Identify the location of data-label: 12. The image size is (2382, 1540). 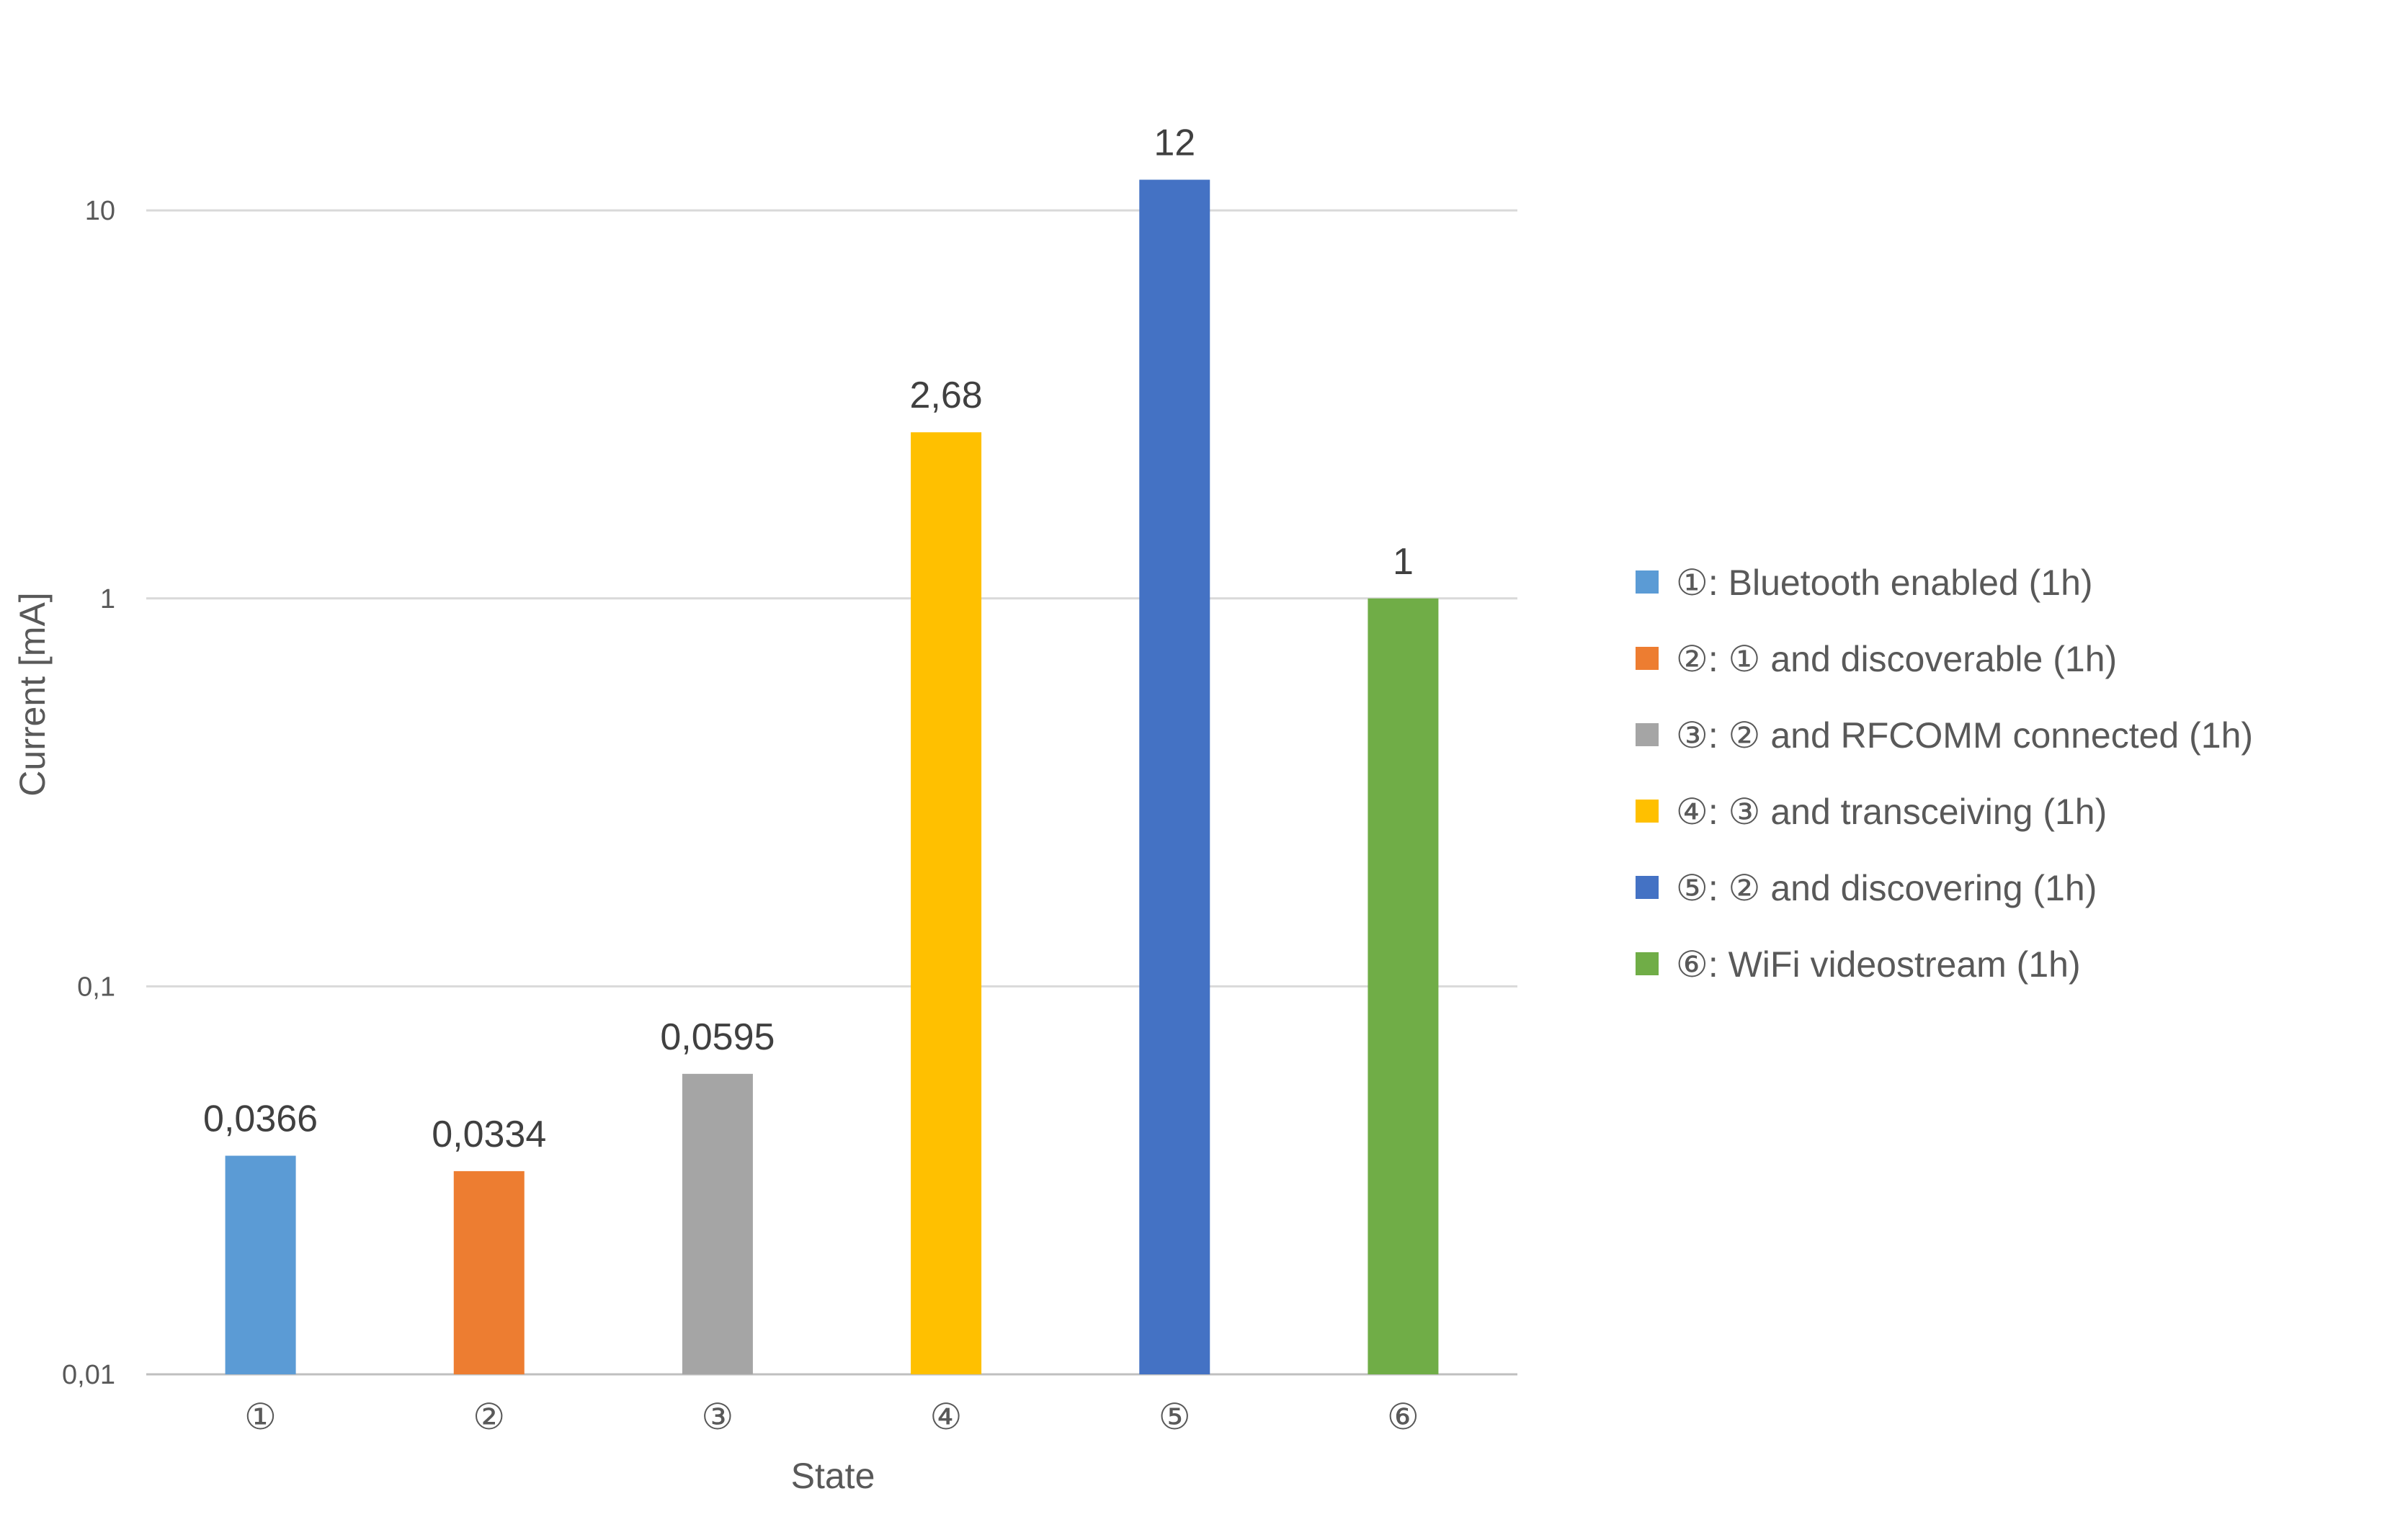
(1174, 143).